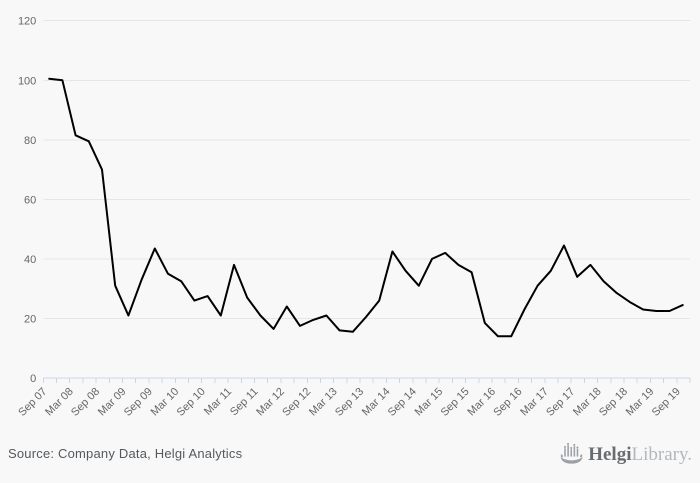  I want to click on x-tick-label: Sep 13, so click(349, 402).